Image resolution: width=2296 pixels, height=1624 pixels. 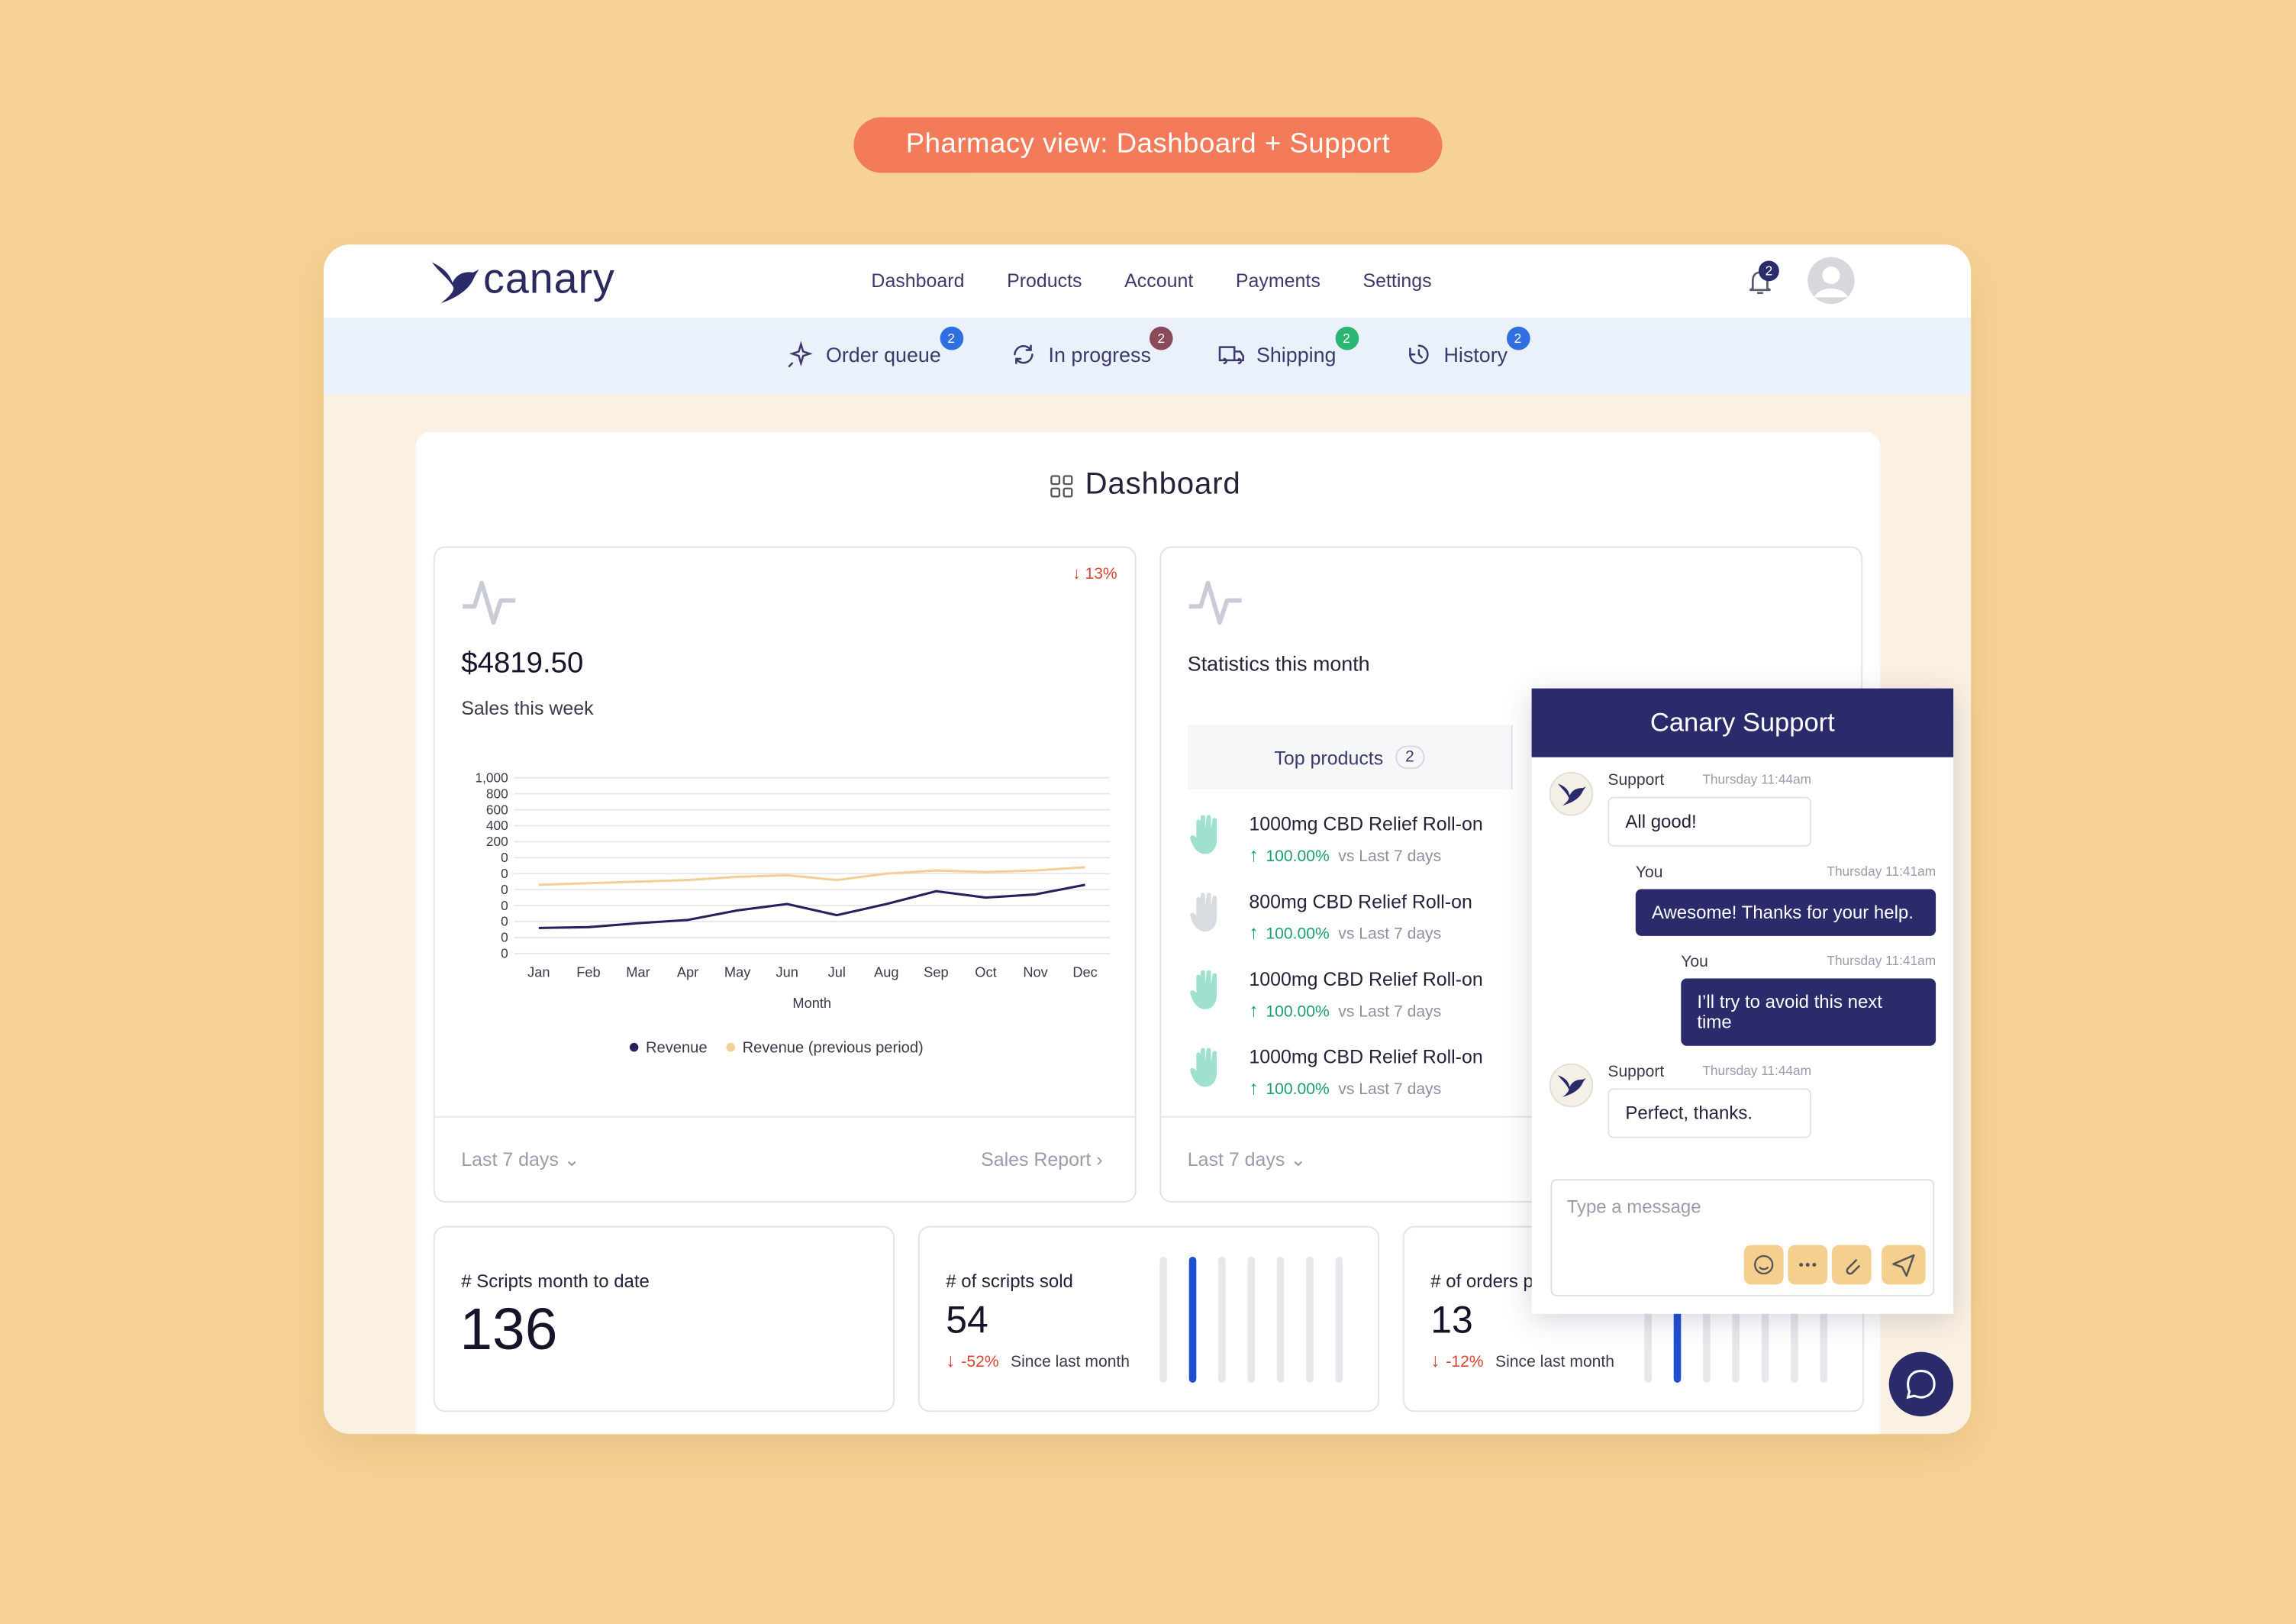 I want to click on sales-change-value: 13%, so click(x=1101, y=574).